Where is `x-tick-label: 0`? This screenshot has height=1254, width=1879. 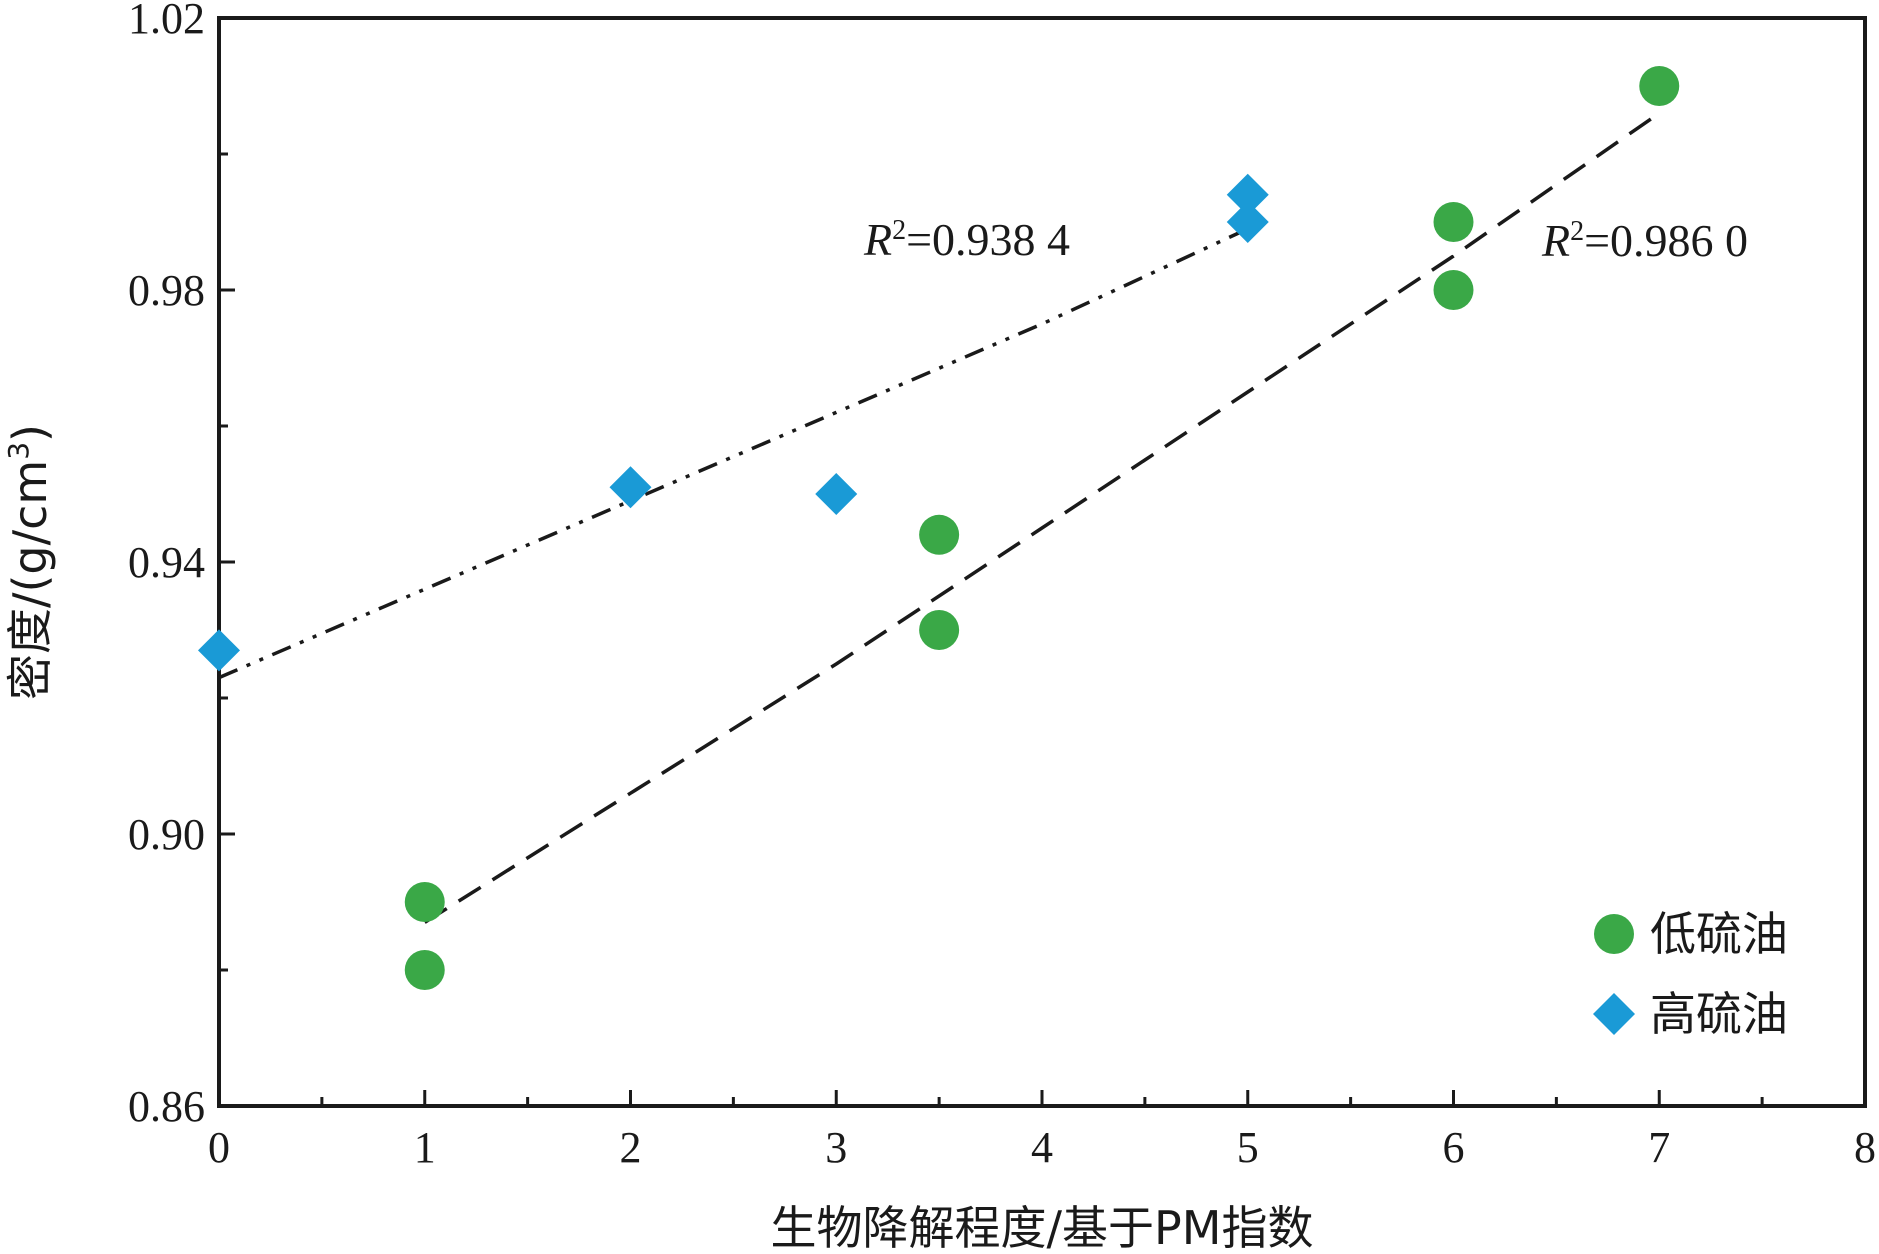
x-tick-label: 0 is located at coordinates (219, 1147).